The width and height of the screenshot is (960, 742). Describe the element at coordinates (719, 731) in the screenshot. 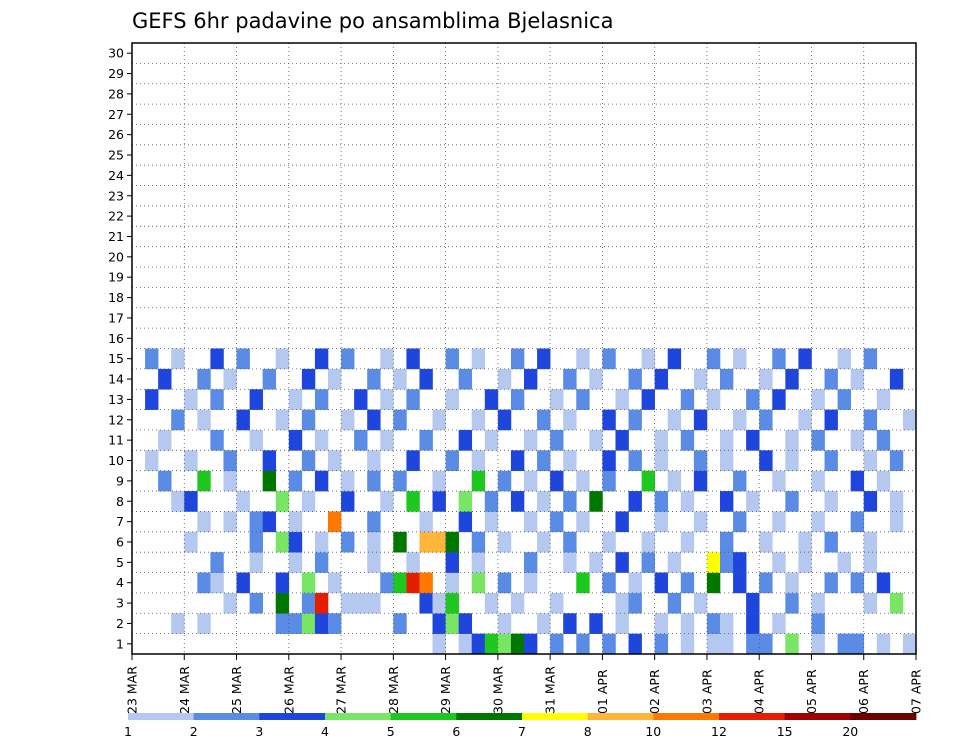

I see `legend-label: 12` at that location.